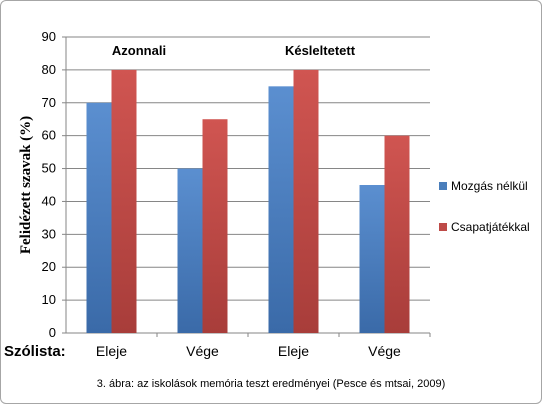 The height and width of the screenshot is (404, 542). What do you see at coordinates (443, 227) in the screenshot?
I see `legend-swatch-csapatjatekkal` at bounding box center [443, 227].